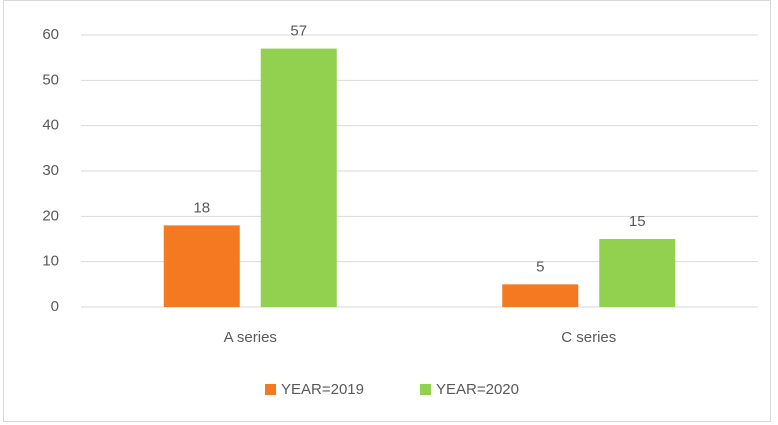  I want to click on y-tick-label: 60, so click(50, 34).